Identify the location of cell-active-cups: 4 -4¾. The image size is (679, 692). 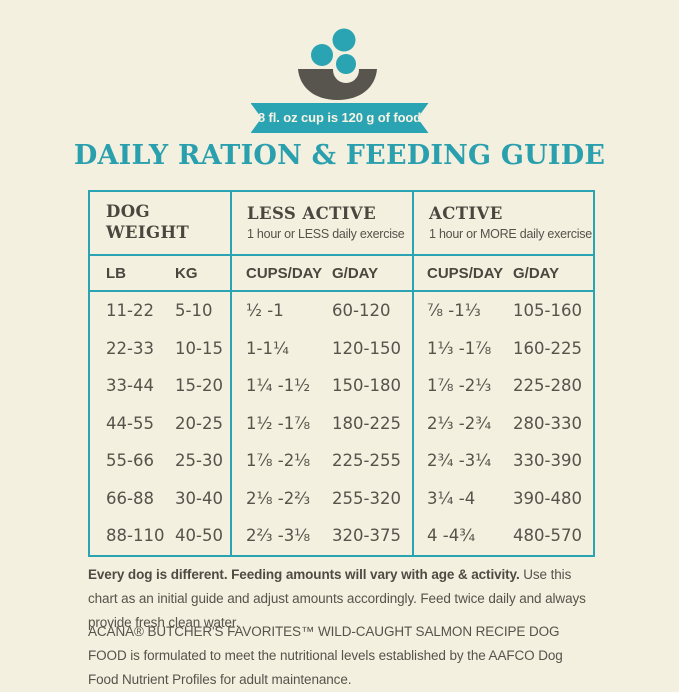
(451, 536).